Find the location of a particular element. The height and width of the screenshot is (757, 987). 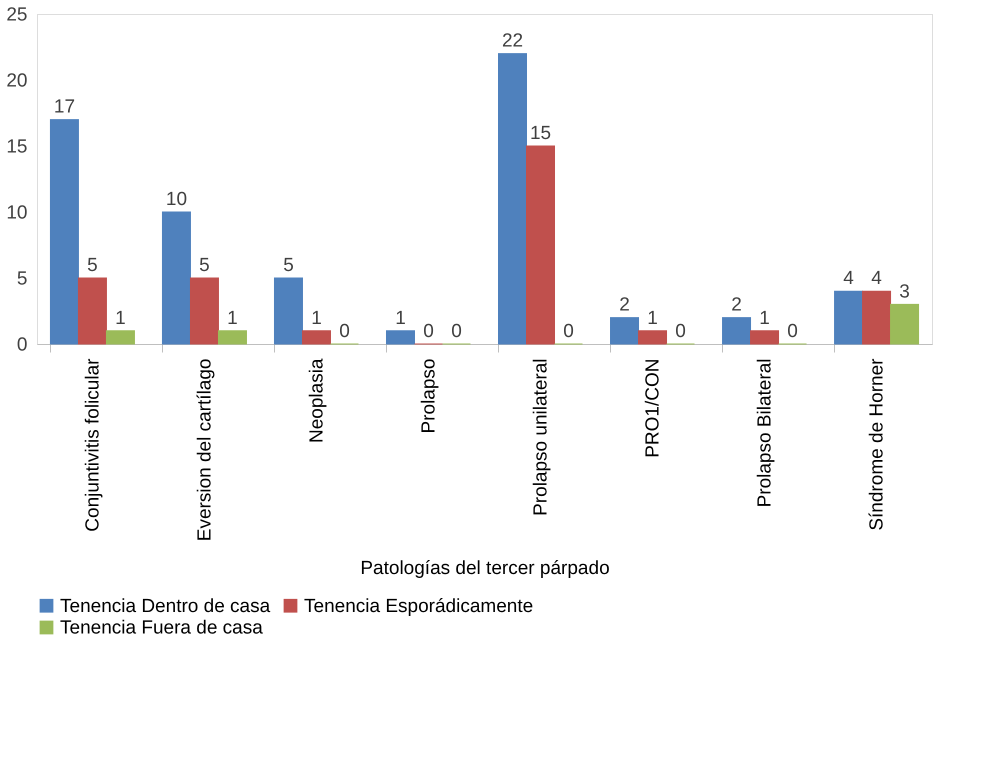

data-label: 15 is located at coordinates (541, 133).